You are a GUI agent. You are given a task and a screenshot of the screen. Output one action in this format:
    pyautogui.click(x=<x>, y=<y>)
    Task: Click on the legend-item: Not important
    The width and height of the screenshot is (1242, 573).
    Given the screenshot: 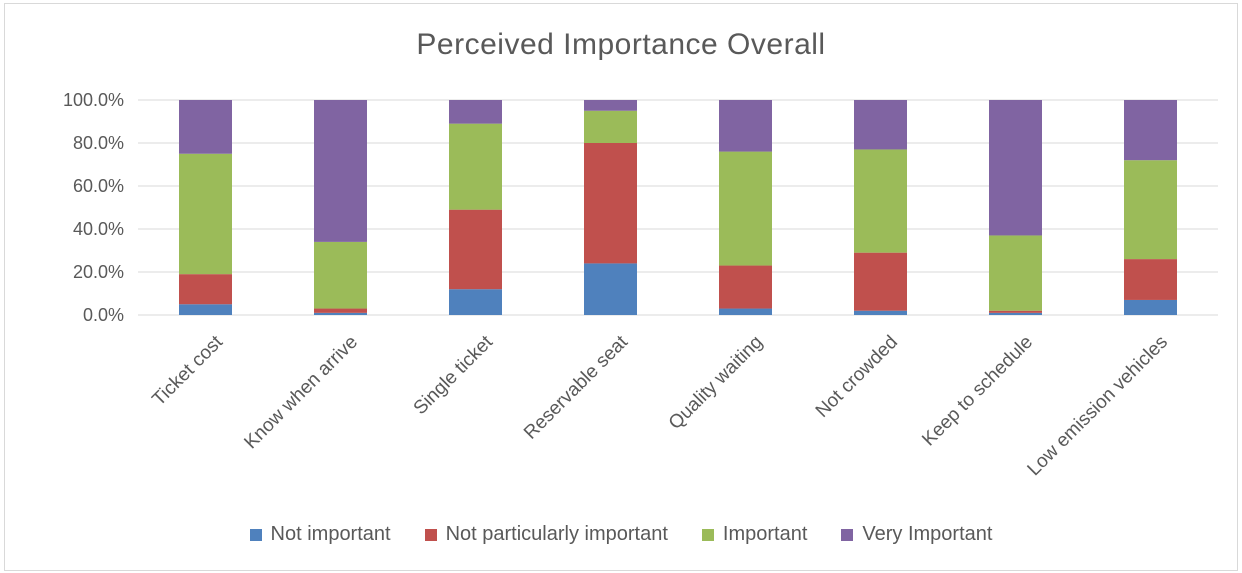 What is the action you would take?
    pyautogui.click(x=320, y=534)
    